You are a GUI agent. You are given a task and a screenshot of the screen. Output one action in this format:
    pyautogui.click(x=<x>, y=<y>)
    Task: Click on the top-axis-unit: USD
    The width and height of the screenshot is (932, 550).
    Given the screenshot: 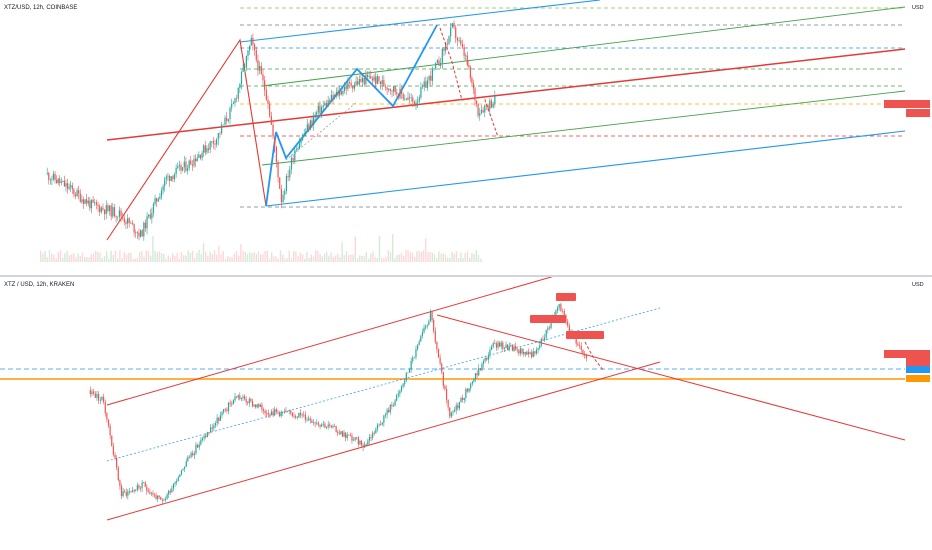 What is the action you would take?
    pyautogui.click(x=918, y=8)
    